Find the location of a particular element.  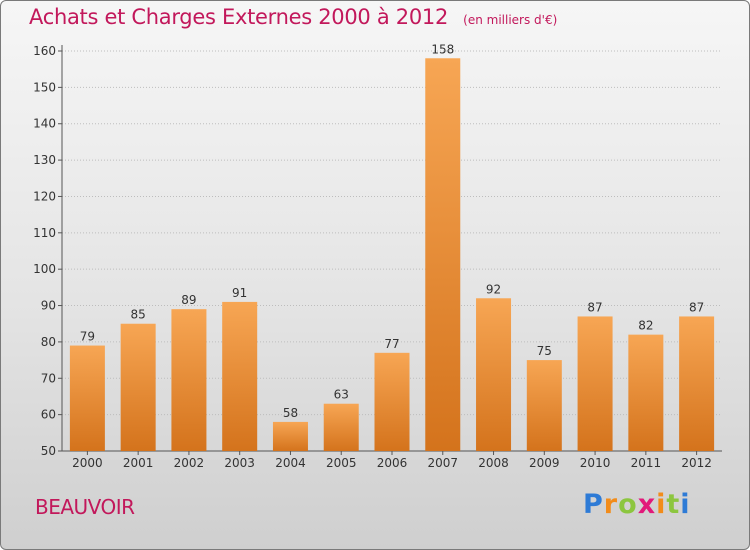

x-tick-label: 2012 is located at coordinates (696, 463).